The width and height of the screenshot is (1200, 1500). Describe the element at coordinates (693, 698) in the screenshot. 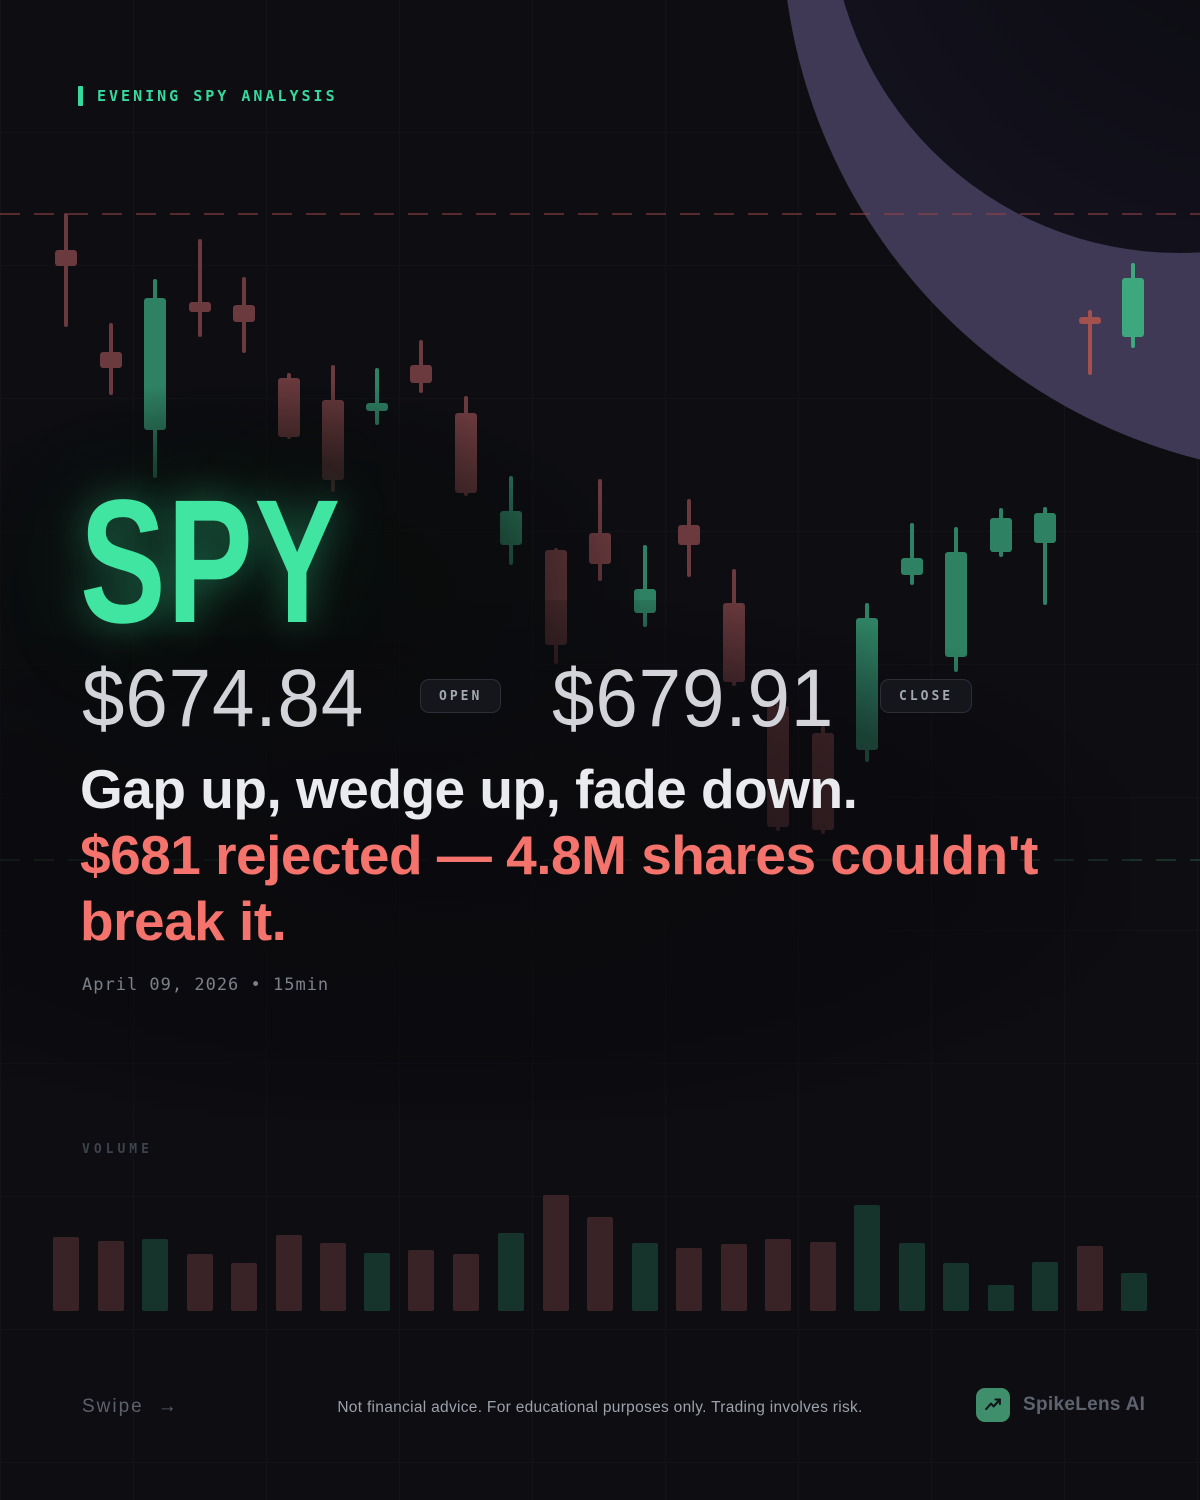

I see `close-price-value: $679.91` at that location.